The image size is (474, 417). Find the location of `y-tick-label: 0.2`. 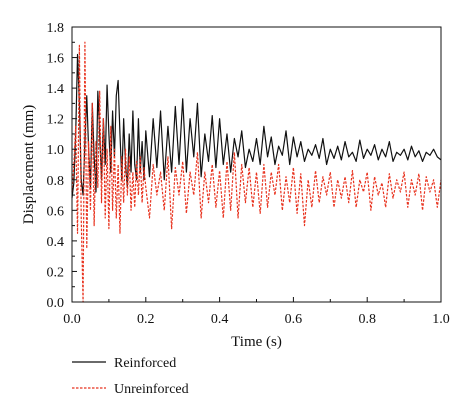

y-tick-label: 0.2 is located at coordinates (56, 272).